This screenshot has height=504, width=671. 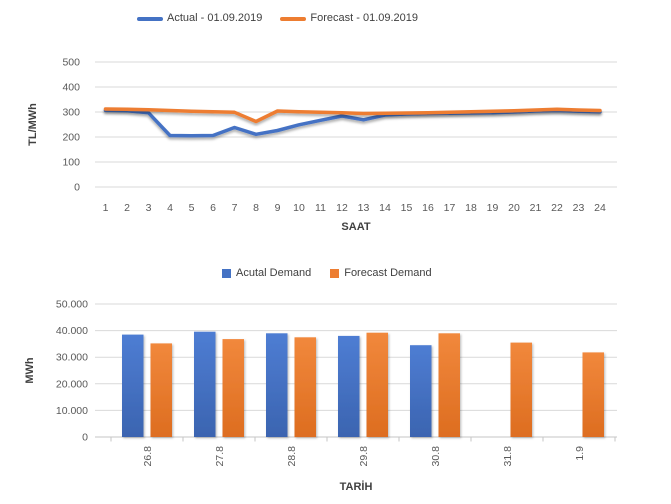 I want to click on price-x-tick-label: 2, so click(x=127, y=208).